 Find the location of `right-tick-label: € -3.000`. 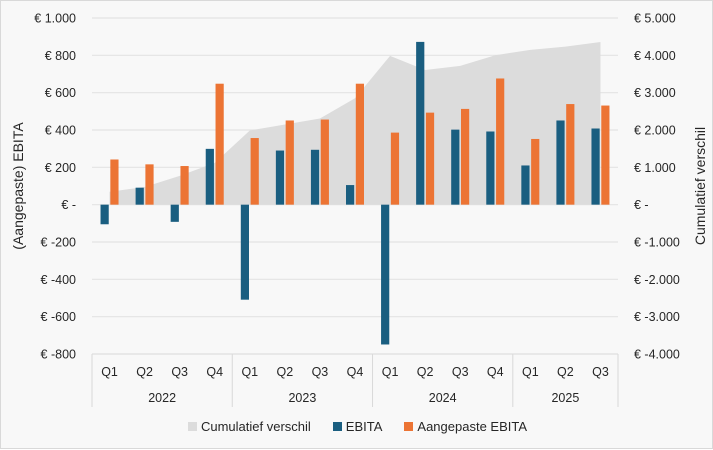

right-tick-label: € -3.000 is located at coordinates (657, 317).